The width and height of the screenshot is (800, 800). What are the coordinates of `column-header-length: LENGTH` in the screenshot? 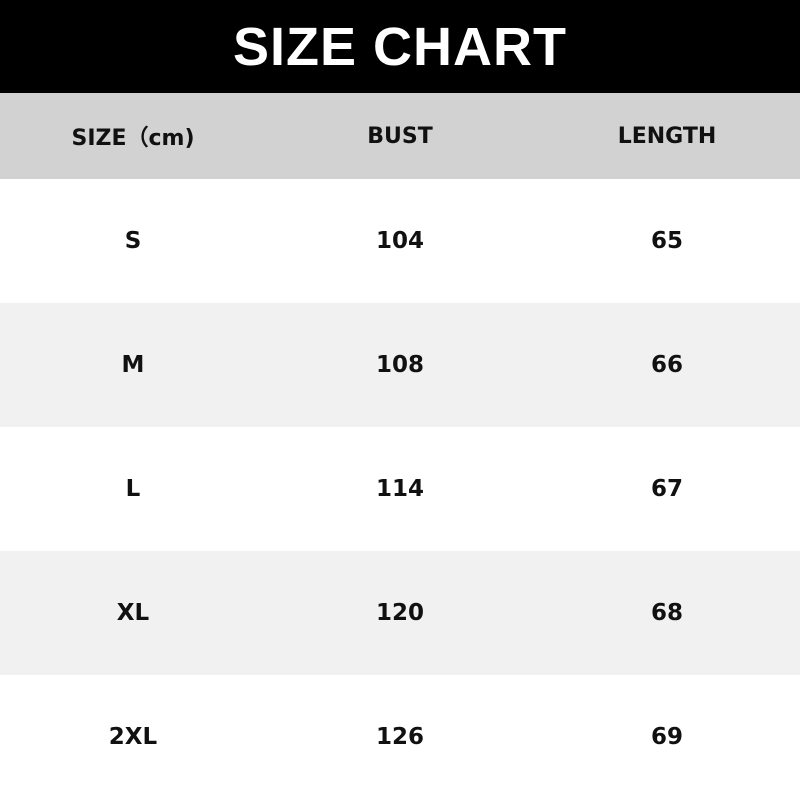 It's located at (667, 136).